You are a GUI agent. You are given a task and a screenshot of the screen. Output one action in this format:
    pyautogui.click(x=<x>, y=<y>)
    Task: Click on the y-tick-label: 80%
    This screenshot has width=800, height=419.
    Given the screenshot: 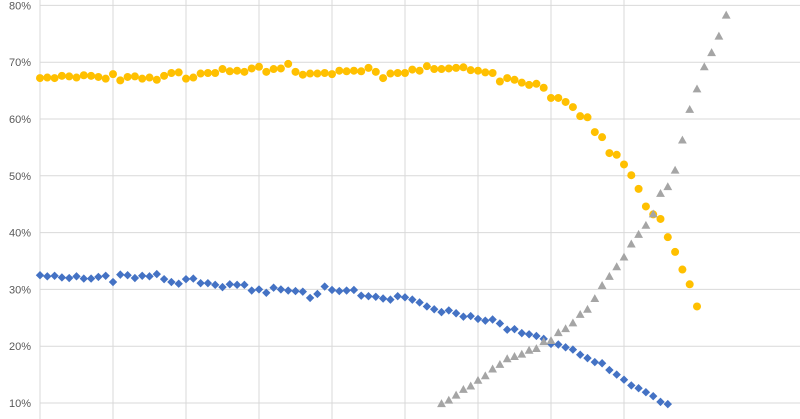 What is the action you would take?
    pyautogui.click(x=20, y=6)
    